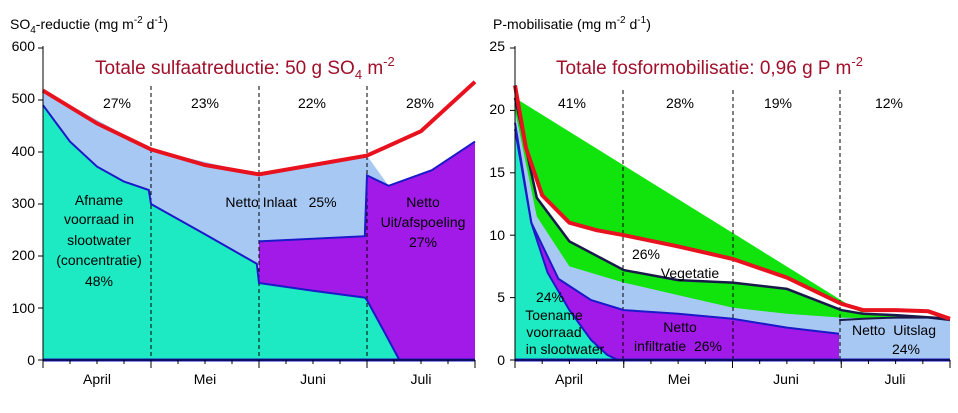 The image size is (958, 413). I want to click on right-y-tick-label: 10, so click(497, 235).